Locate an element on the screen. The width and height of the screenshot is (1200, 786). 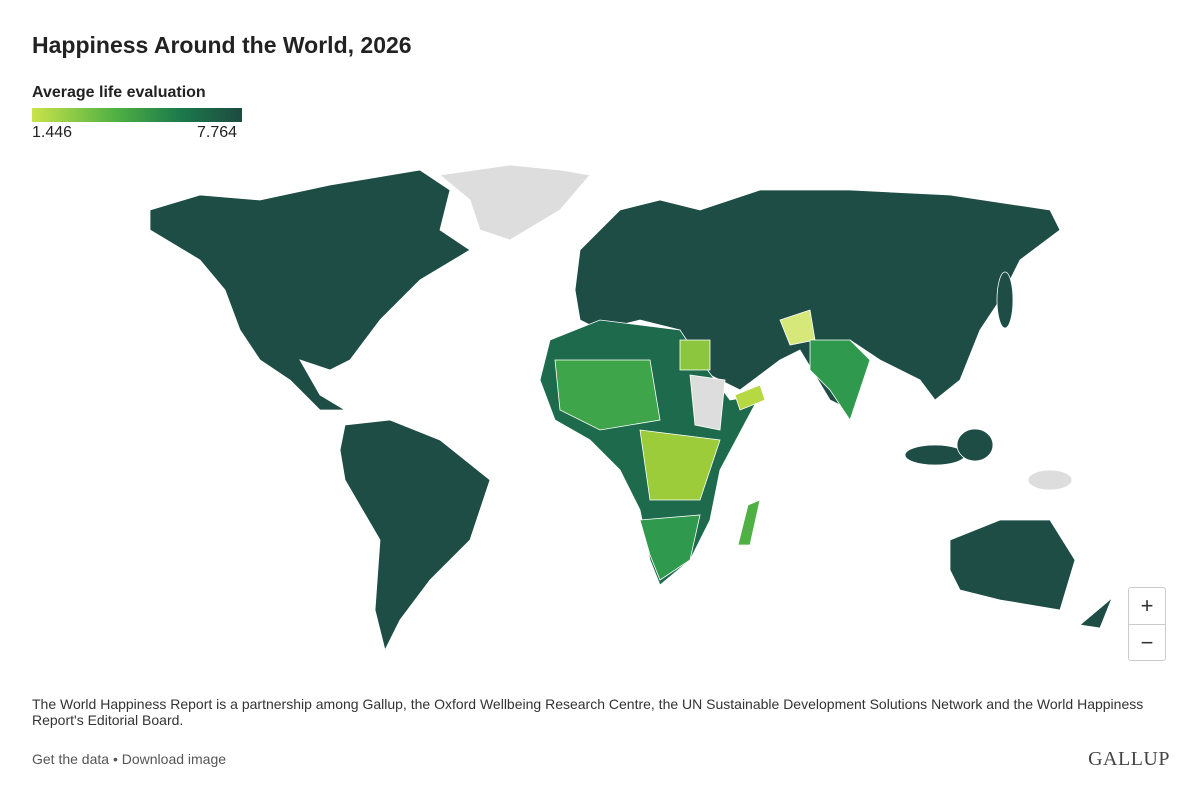
greenland is located at coordinates (515, 202).